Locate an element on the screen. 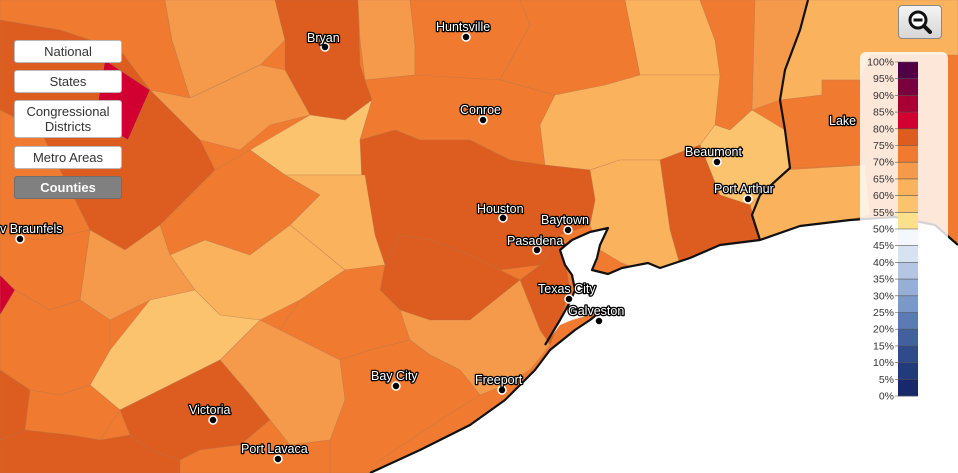 The image size is (958, 473). level-button-metro-areas: Metro Areas is located at coordinates (68, 157).